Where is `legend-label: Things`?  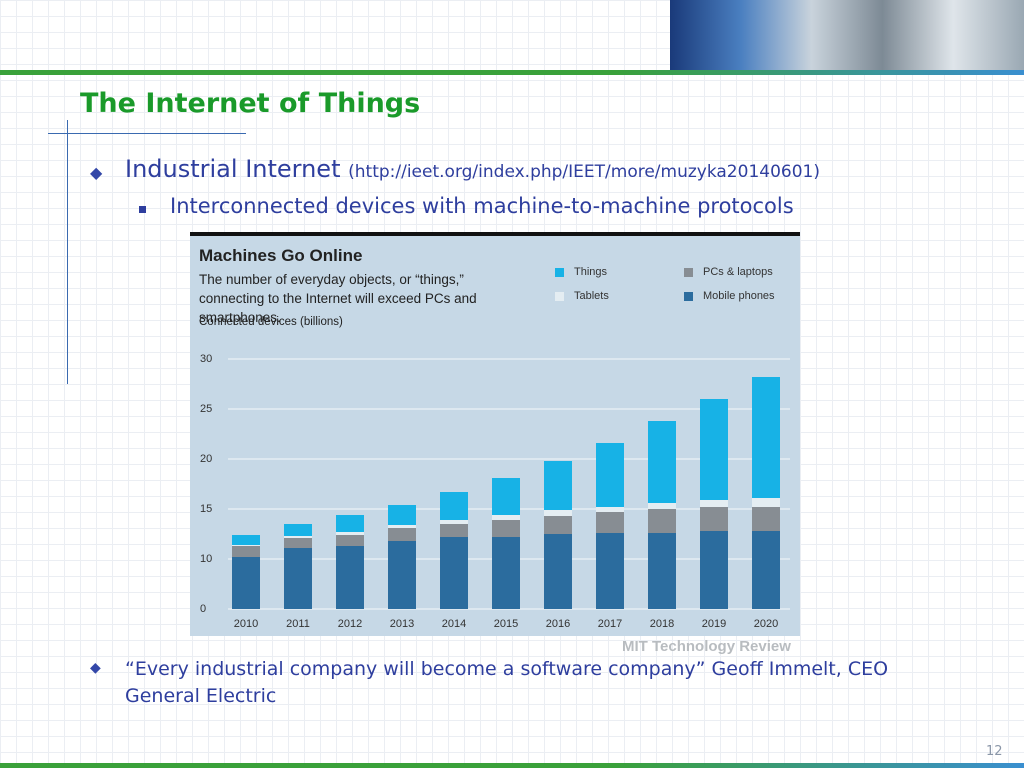 legend-label: Things is located at coordinates (591, 272).